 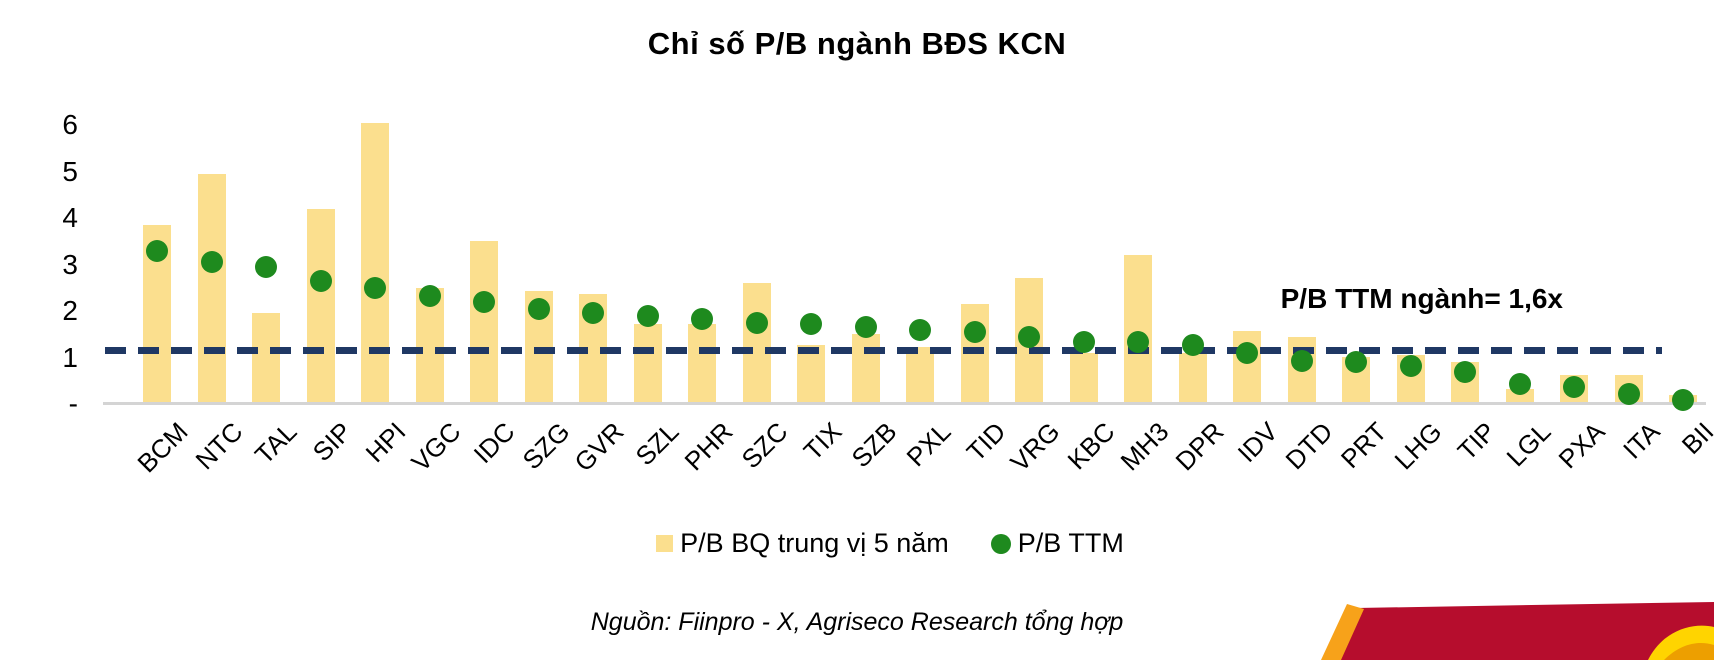 I want to click on y-axis-tick-label: -, so click(x=73, y=403).